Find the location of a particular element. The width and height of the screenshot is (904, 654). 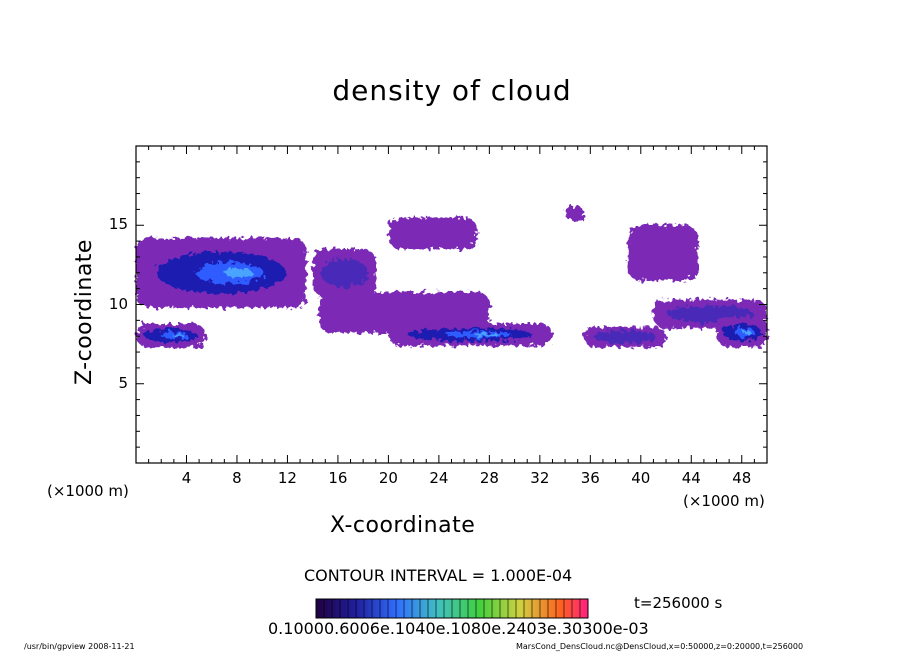

x-unit-left: (×1000 m) is located at coordinates (88, 491).